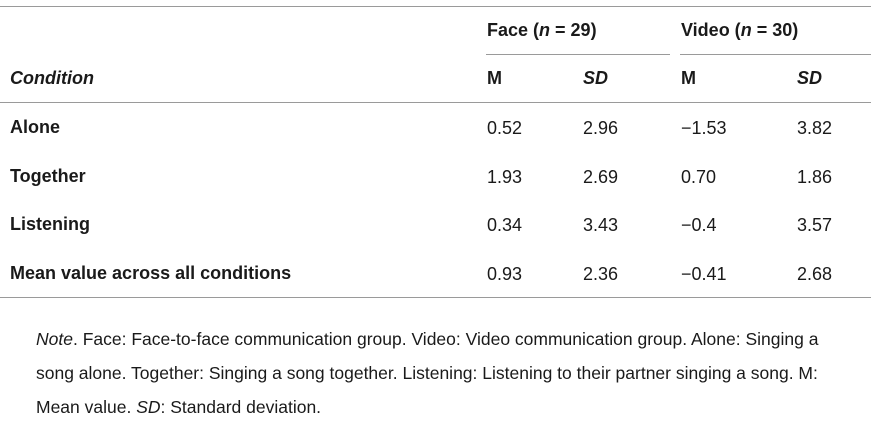  Describe the element at coordinates (48, 176) in the screenshot. I see `row-together-condition: Together` at that location.